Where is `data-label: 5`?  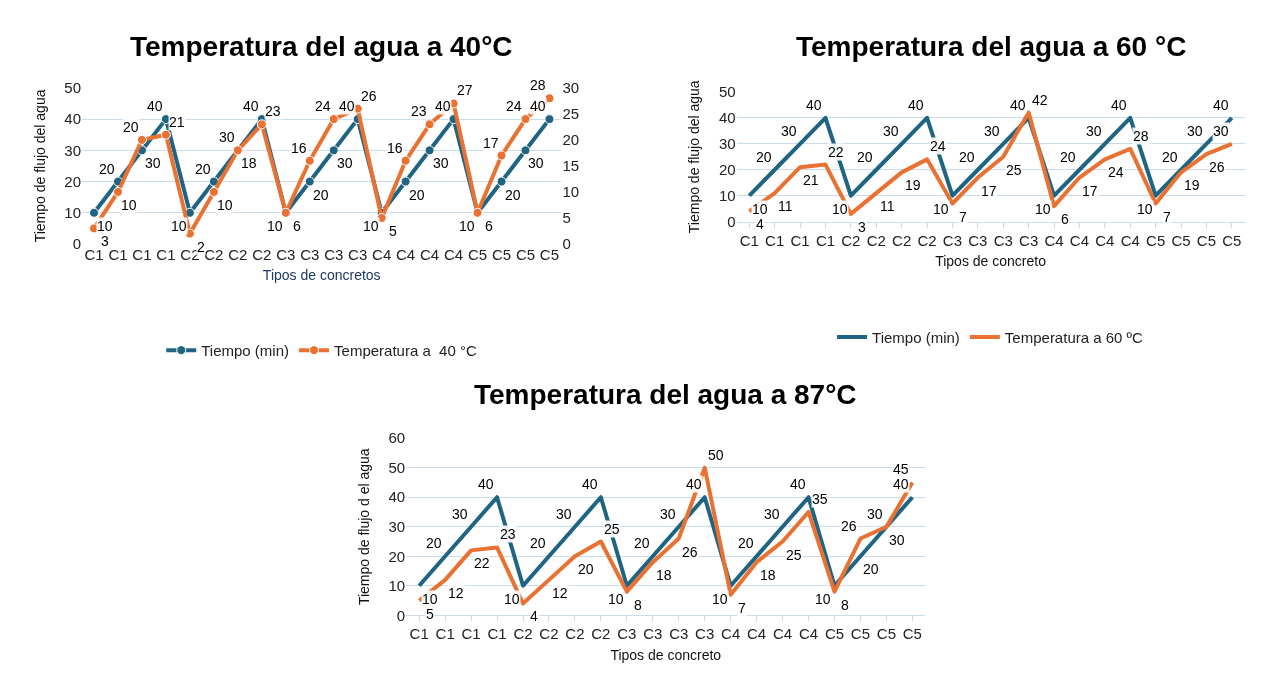
data-label: 5 is located at coordinates (430, 614).